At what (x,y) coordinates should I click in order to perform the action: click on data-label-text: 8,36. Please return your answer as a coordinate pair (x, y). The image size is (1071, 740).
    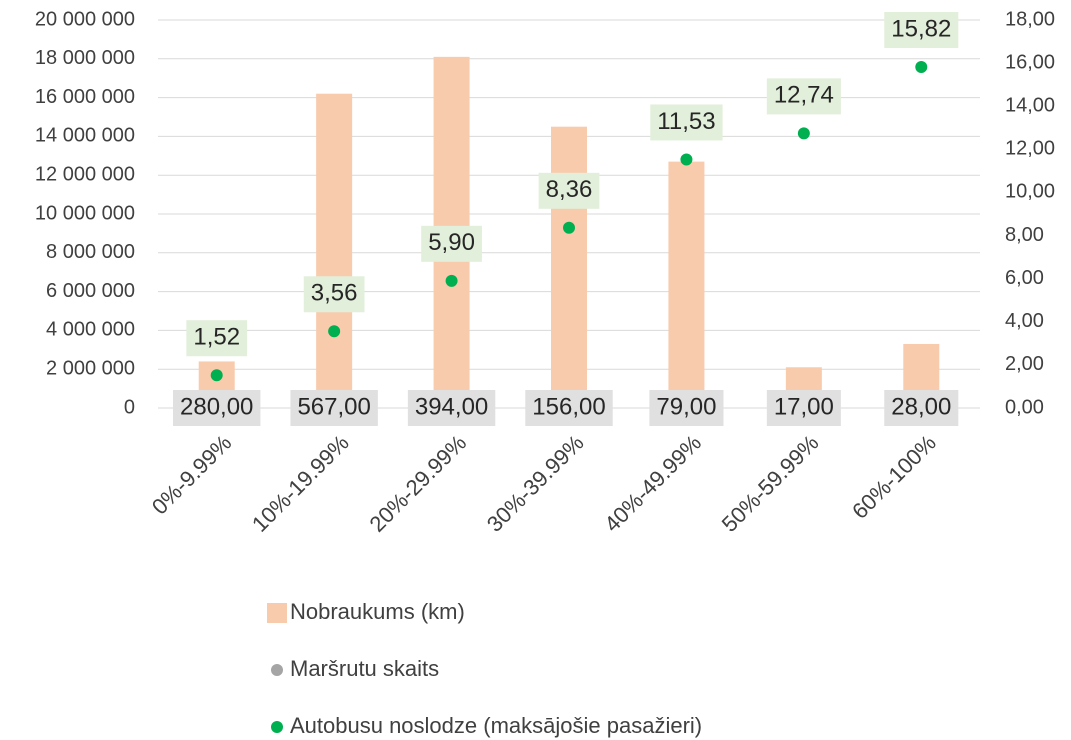
    Looking at the image, I should click on (569, 189).